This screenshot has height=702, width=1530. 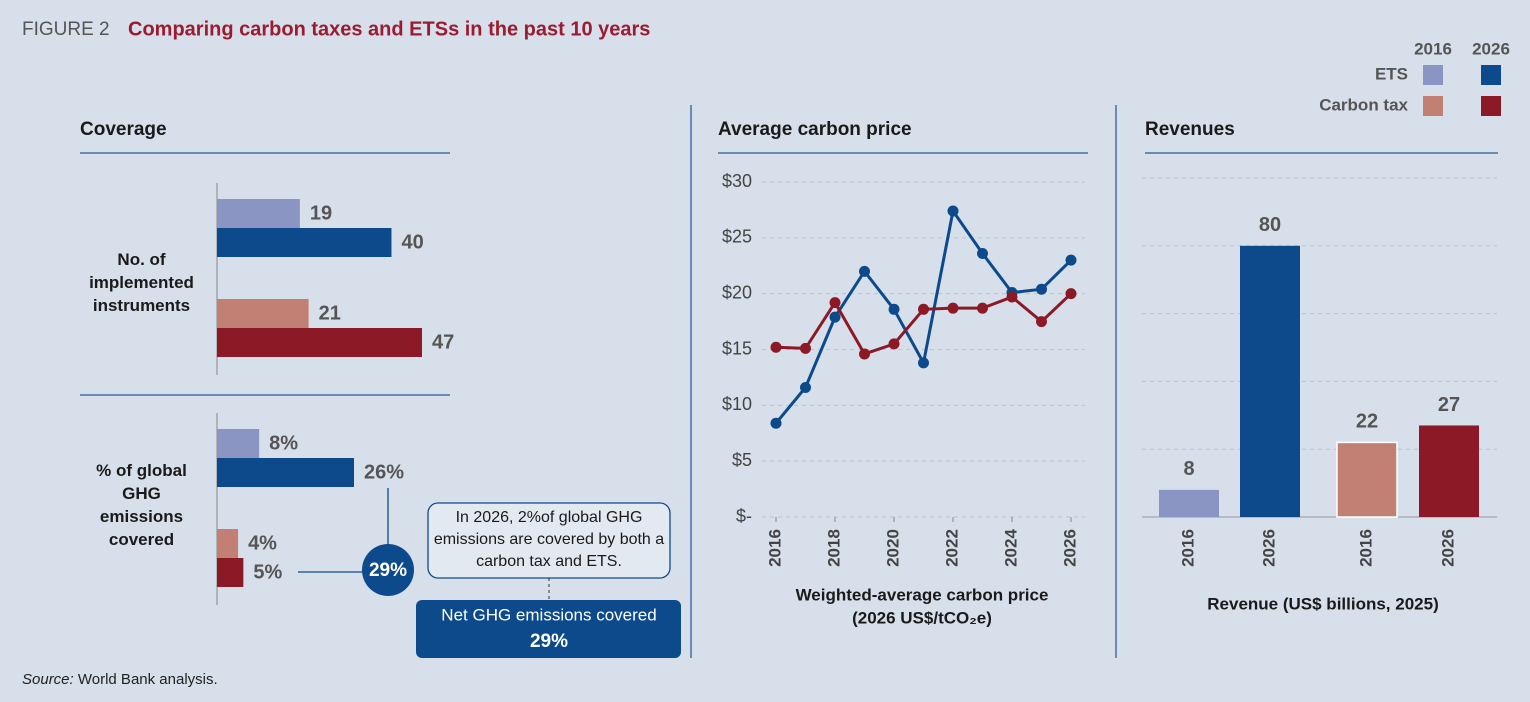 I want to click on y-tick-label: $10, so click(x=737, y=404).